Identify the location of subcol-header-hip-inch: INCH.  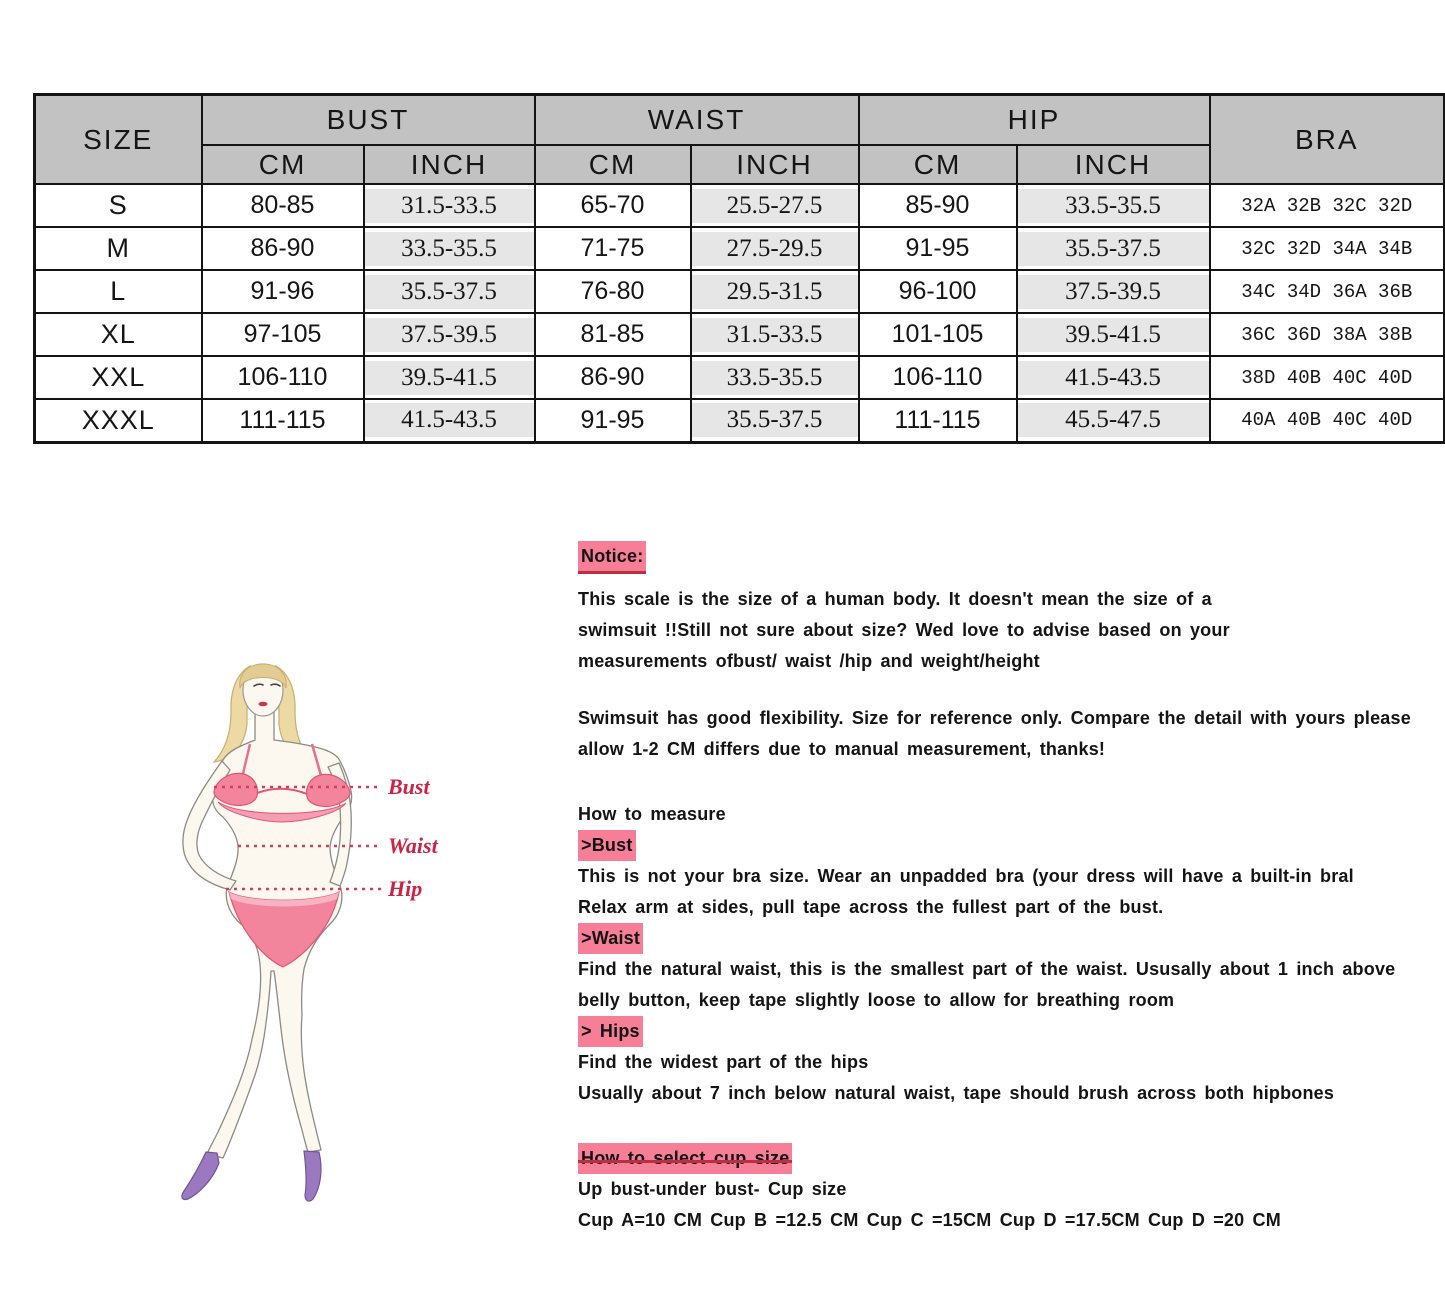
(1113, 164).